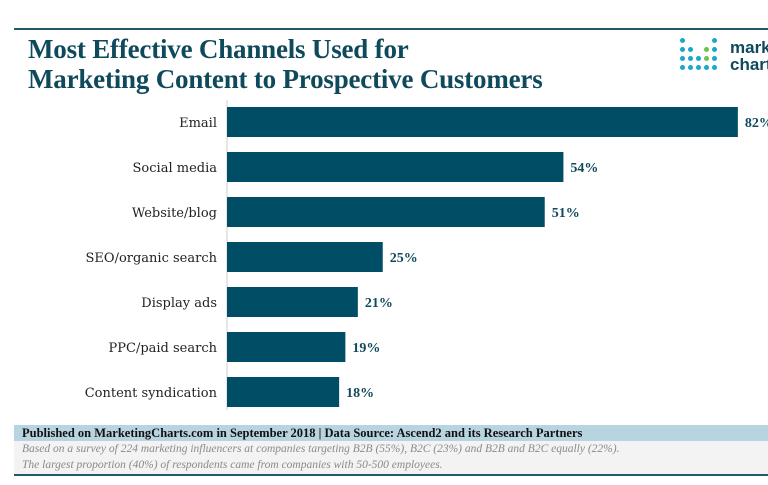 The width and height of the screenshot is (768, 485). Describe the element at coordinates (151, 393) in the screenshot. I see `category-label: Content syndication` at that location.